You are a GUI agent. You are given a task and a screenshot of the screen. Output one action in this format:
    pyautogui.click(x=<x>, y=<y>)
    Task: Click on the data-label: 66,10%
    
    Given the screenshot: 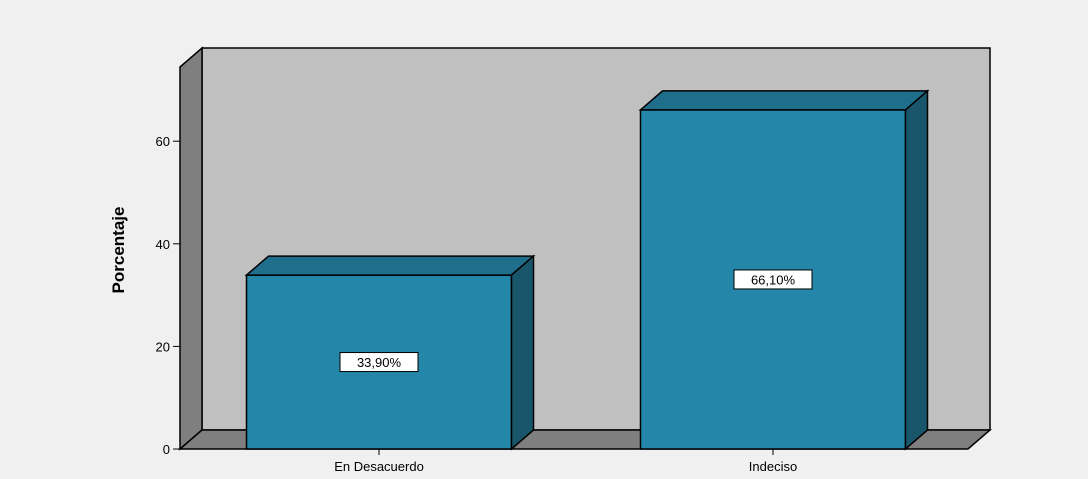 What is the action you would take?
    pyautogui.click(x=773, y=279)
    